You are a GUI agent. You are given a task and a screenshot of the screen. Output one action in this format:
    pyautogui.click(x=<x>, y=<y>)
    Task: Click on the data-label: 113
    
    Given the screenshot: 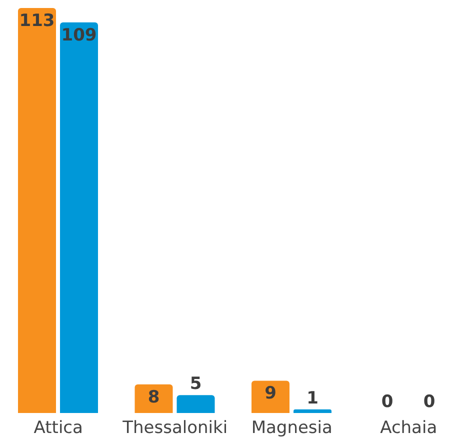 What is the action you would take?
    pyautogui.click(x=37, y=21)
    